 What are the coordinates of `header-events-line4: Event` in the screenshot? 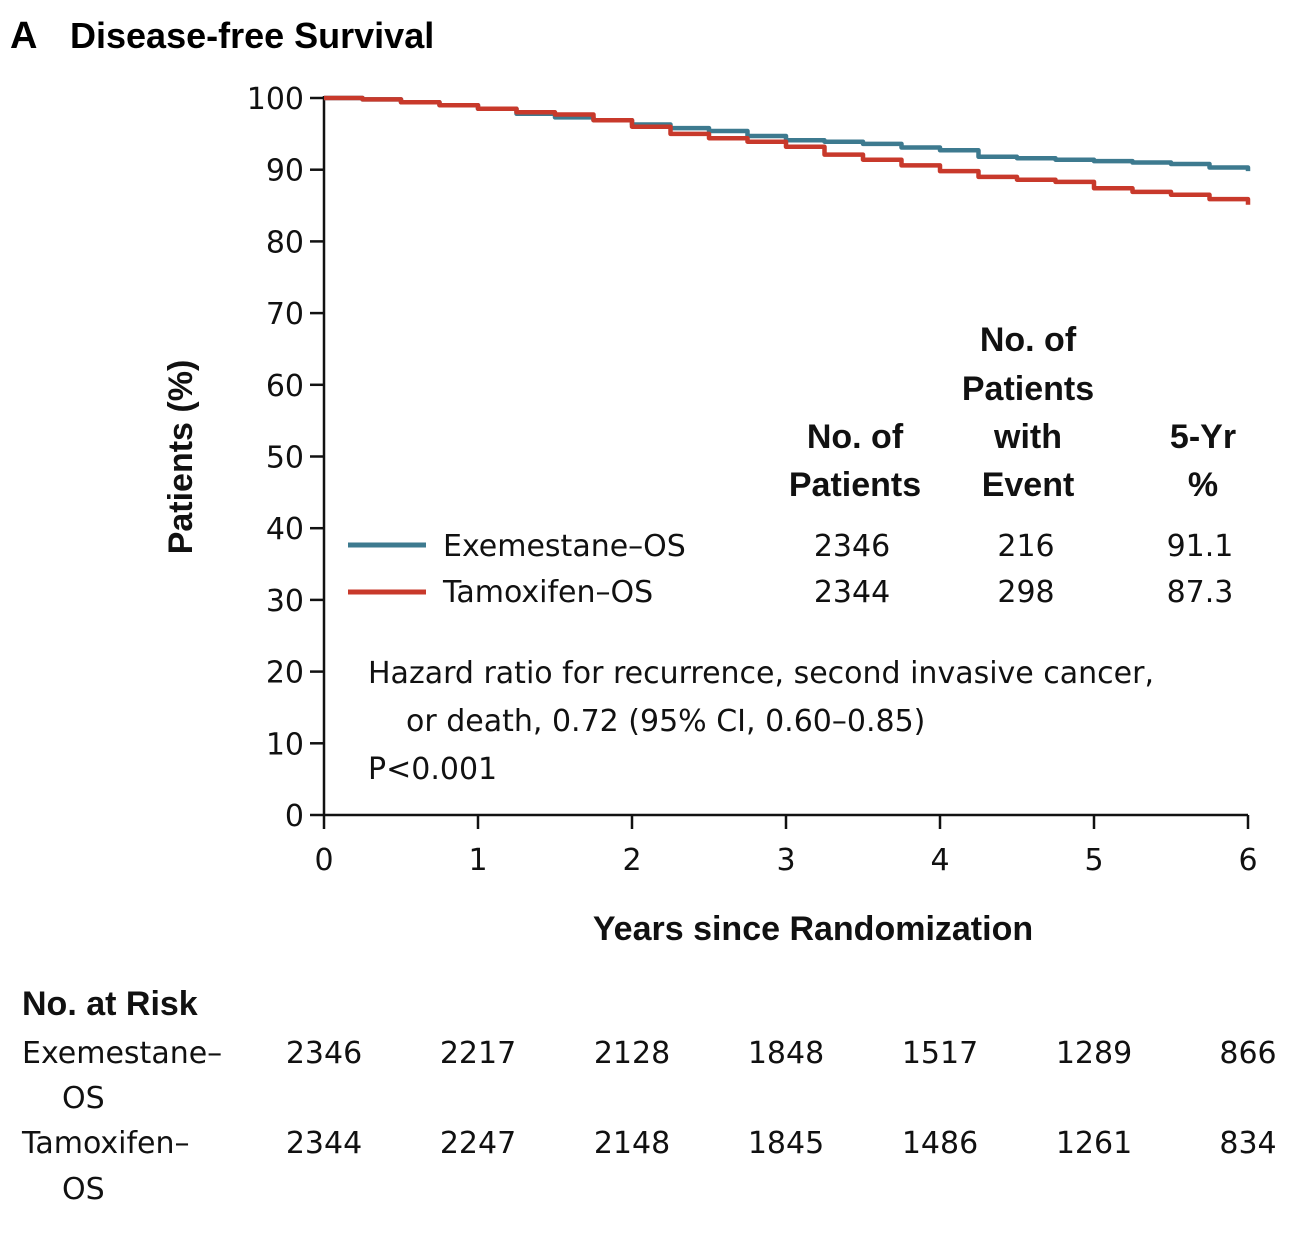 It's located at (1028, 485).